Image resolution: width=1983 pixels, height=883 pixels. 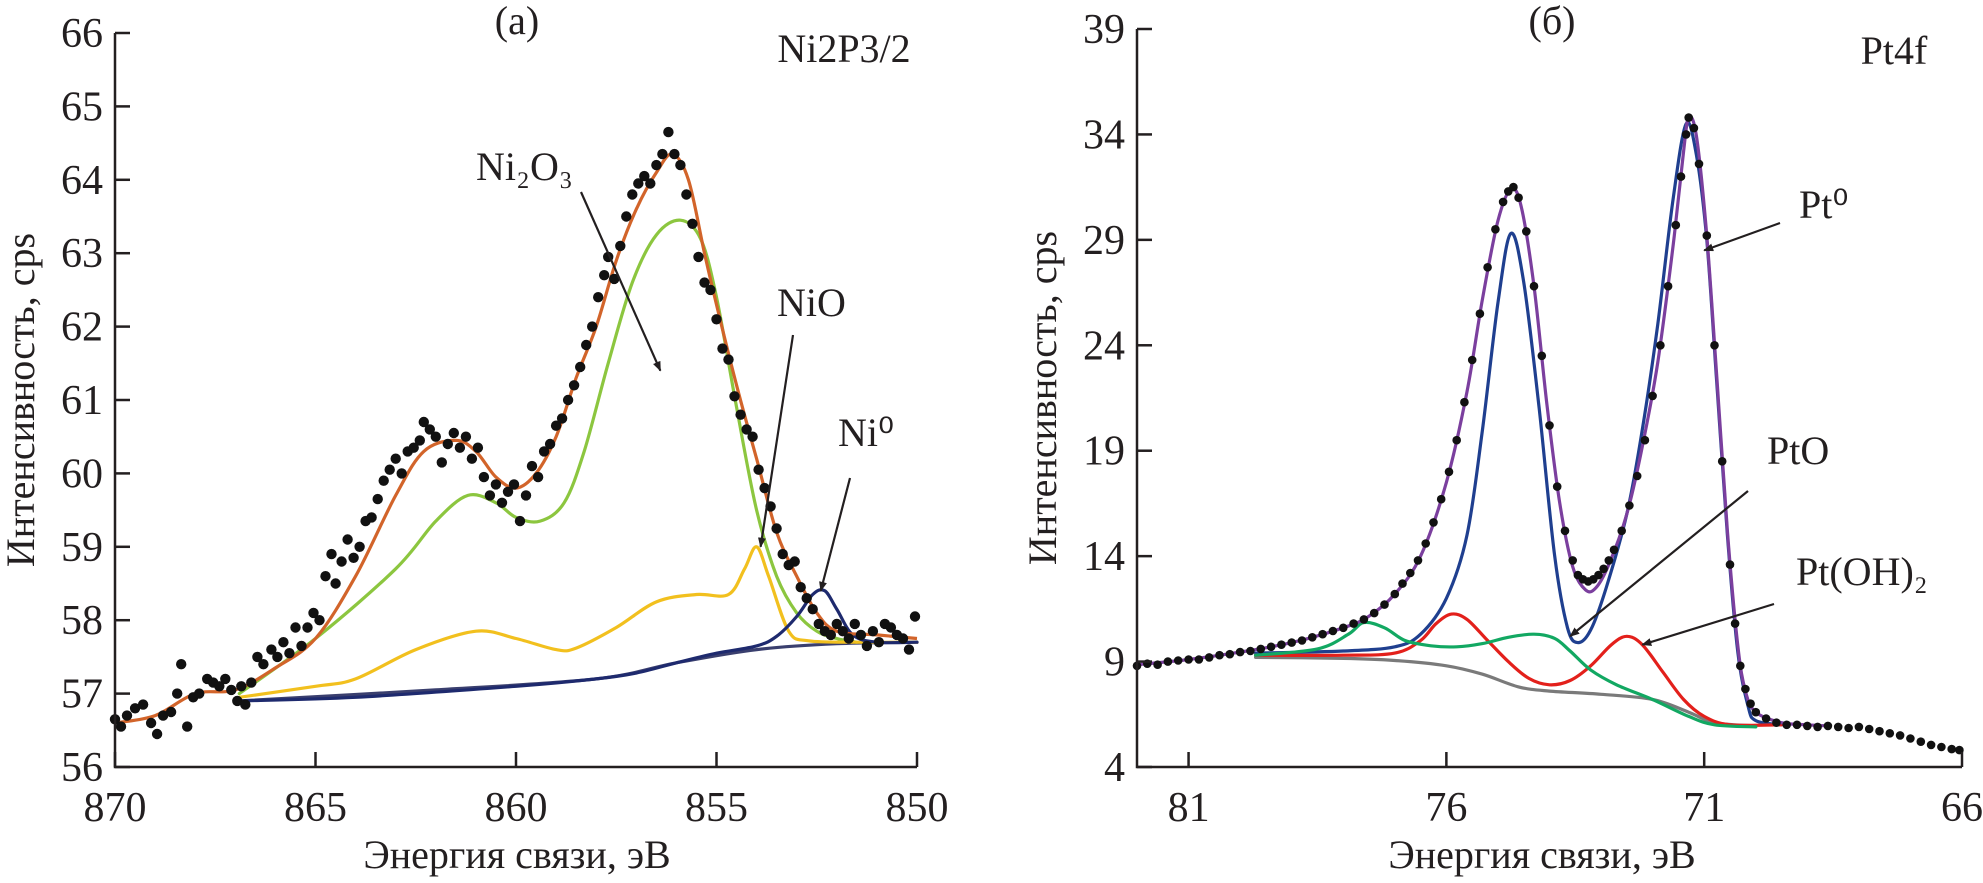 What do you see at coordinates (1104, 241) in the screenshot?
I see `y-tick-label: 29` at bounding box center [1104, 241].